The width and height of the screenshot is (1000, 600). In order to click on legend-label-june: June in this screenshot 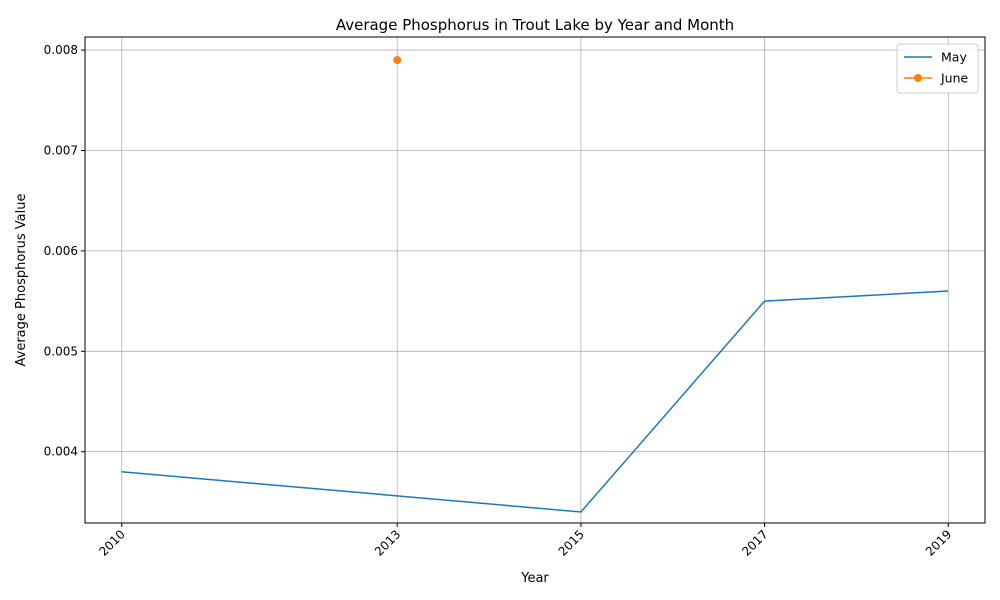, I will do `click(954, 78)`.